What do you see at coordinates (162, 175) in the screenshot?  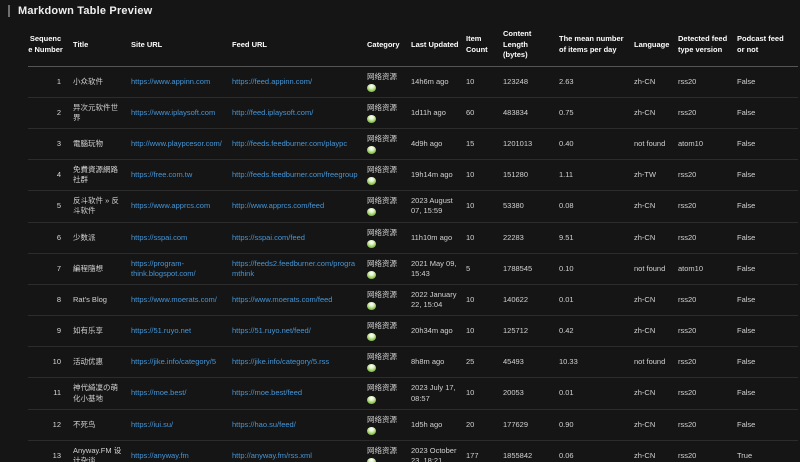 I see `site-url-link: https://free.com.tw` at bounding box center [162, 175].